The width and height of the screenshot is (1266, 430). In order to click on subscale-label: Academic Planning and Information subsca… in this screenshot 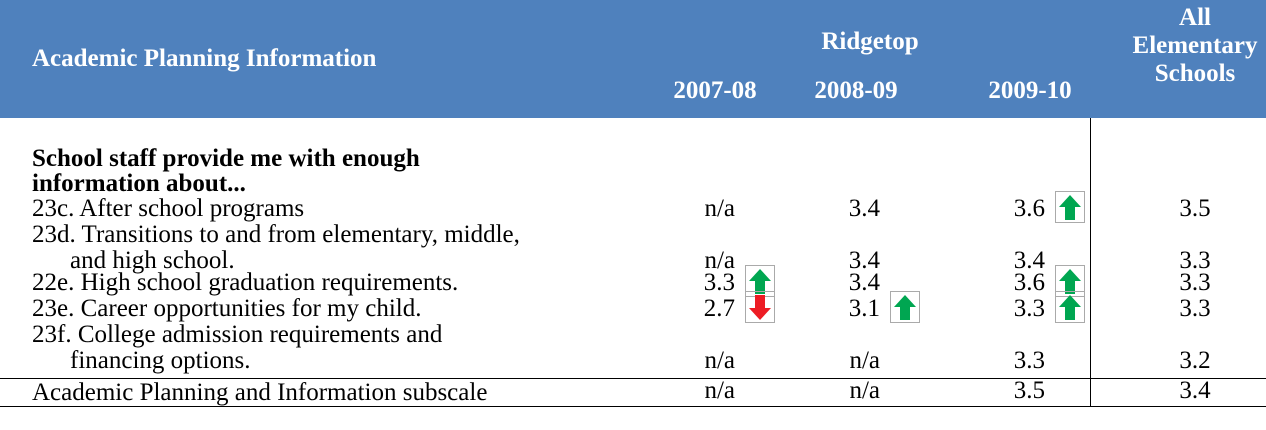, I will do `click(260, 392)`.